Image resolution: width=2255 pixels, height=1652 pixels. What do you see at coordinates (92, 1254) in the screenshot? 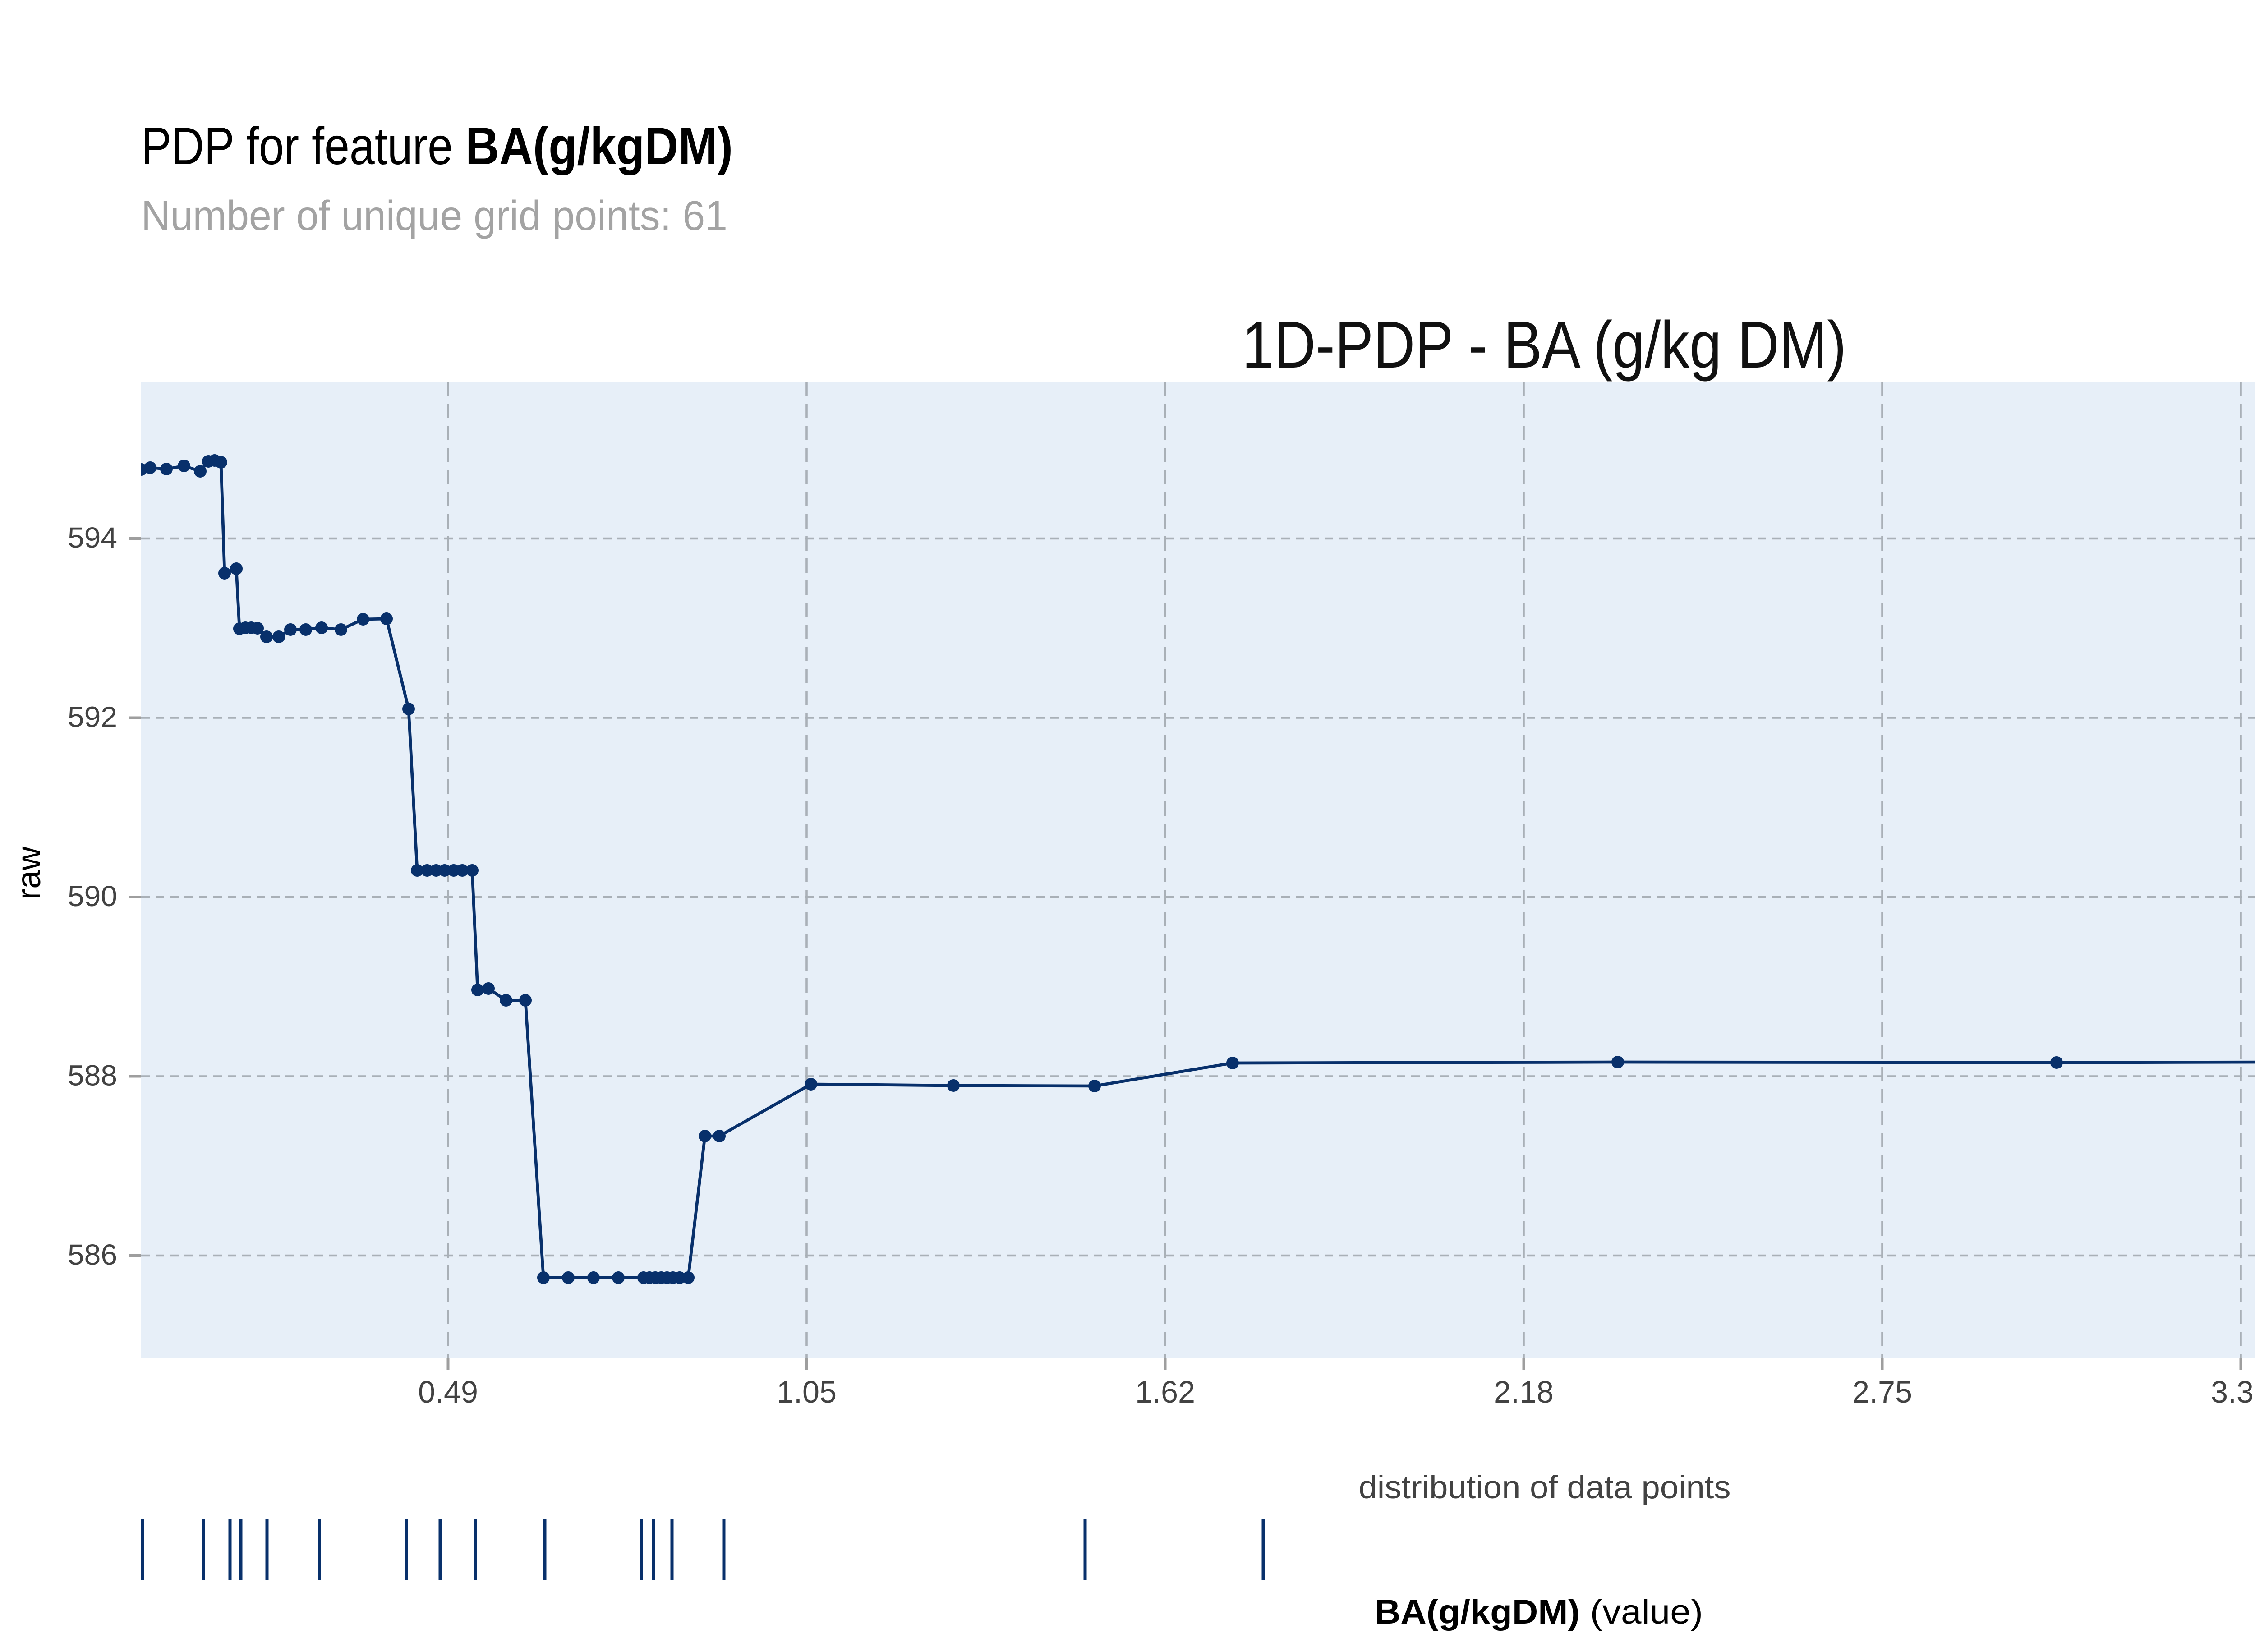
I see `svg-text: 586` at bounding box center [92, 1254].